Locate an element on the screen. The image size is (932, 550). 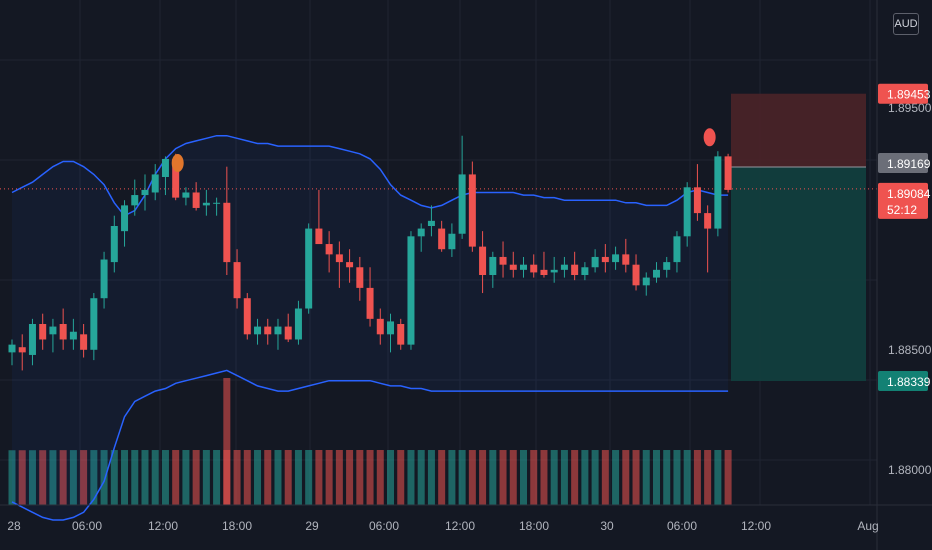
time-tick-label: 29 is located at coordinates (312, 526).